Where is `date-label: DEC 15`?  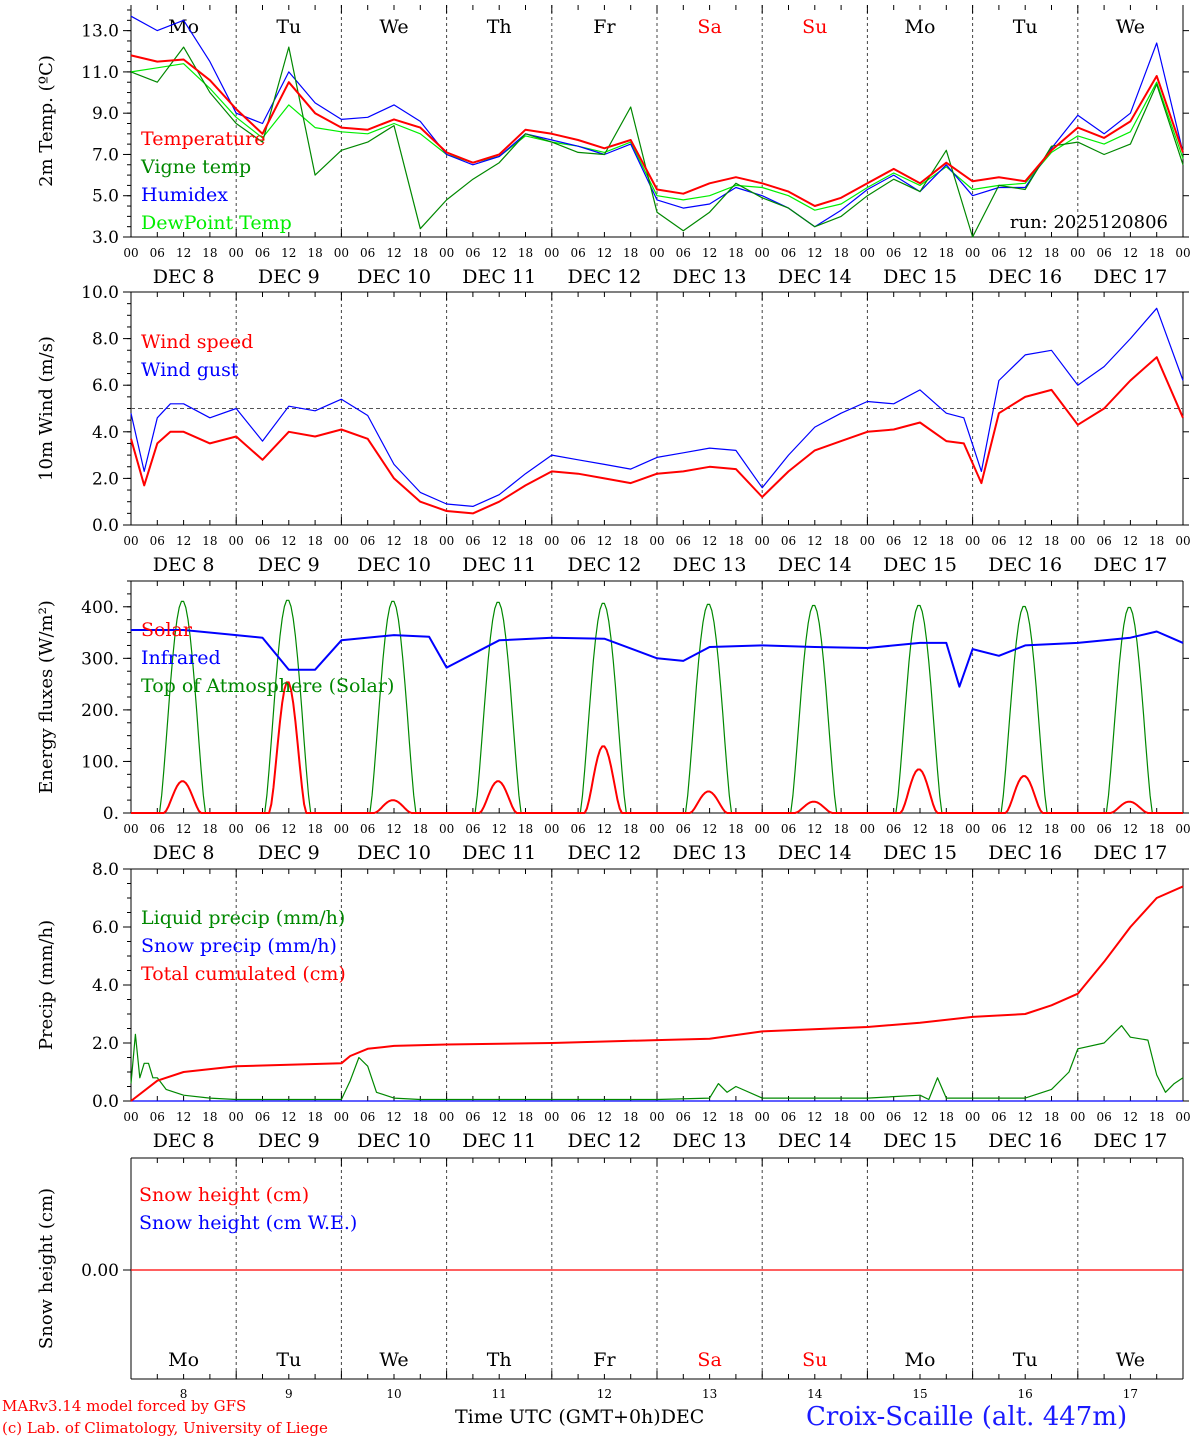
date-label: DEC 15 is located at coordinates (920, 853).